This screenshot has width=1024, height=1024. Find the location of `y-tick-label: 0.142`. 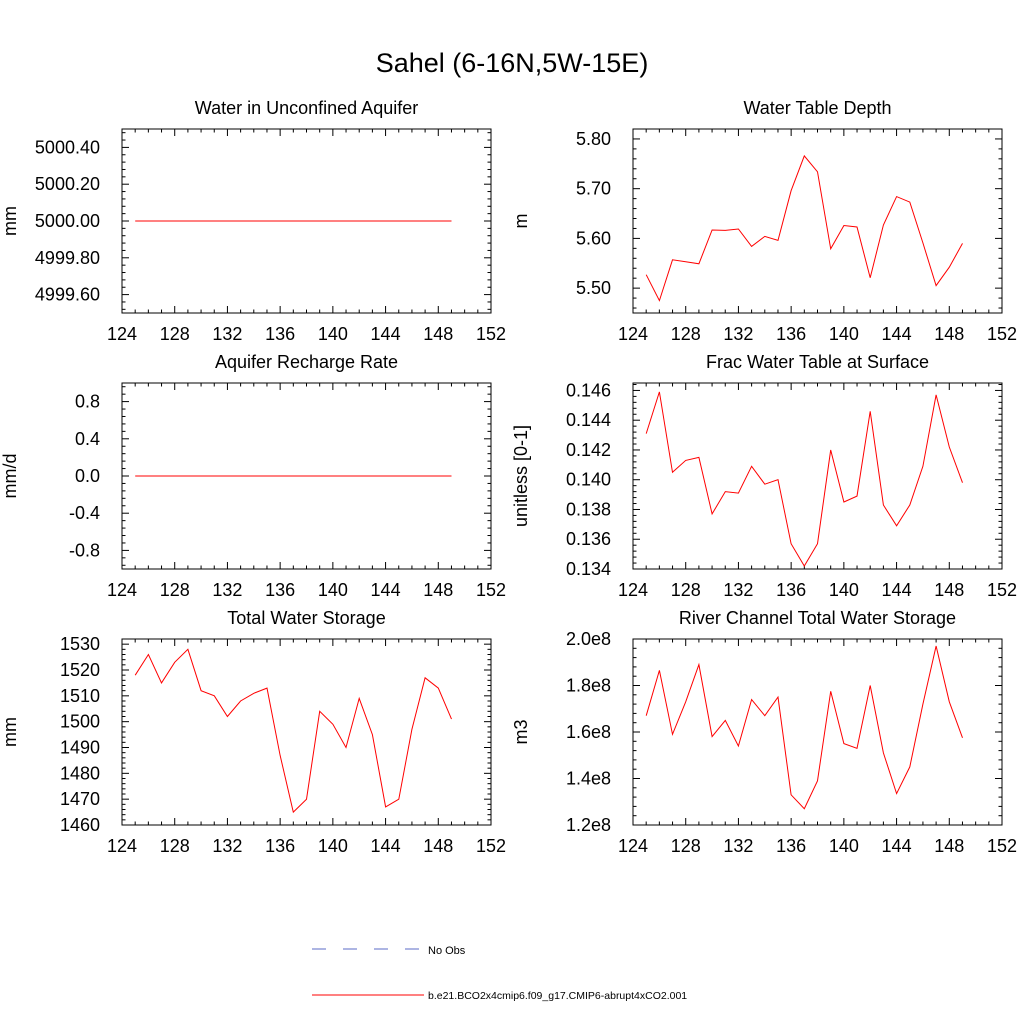

y-tick-label: 0.142 is located at coordinates (588, 450).